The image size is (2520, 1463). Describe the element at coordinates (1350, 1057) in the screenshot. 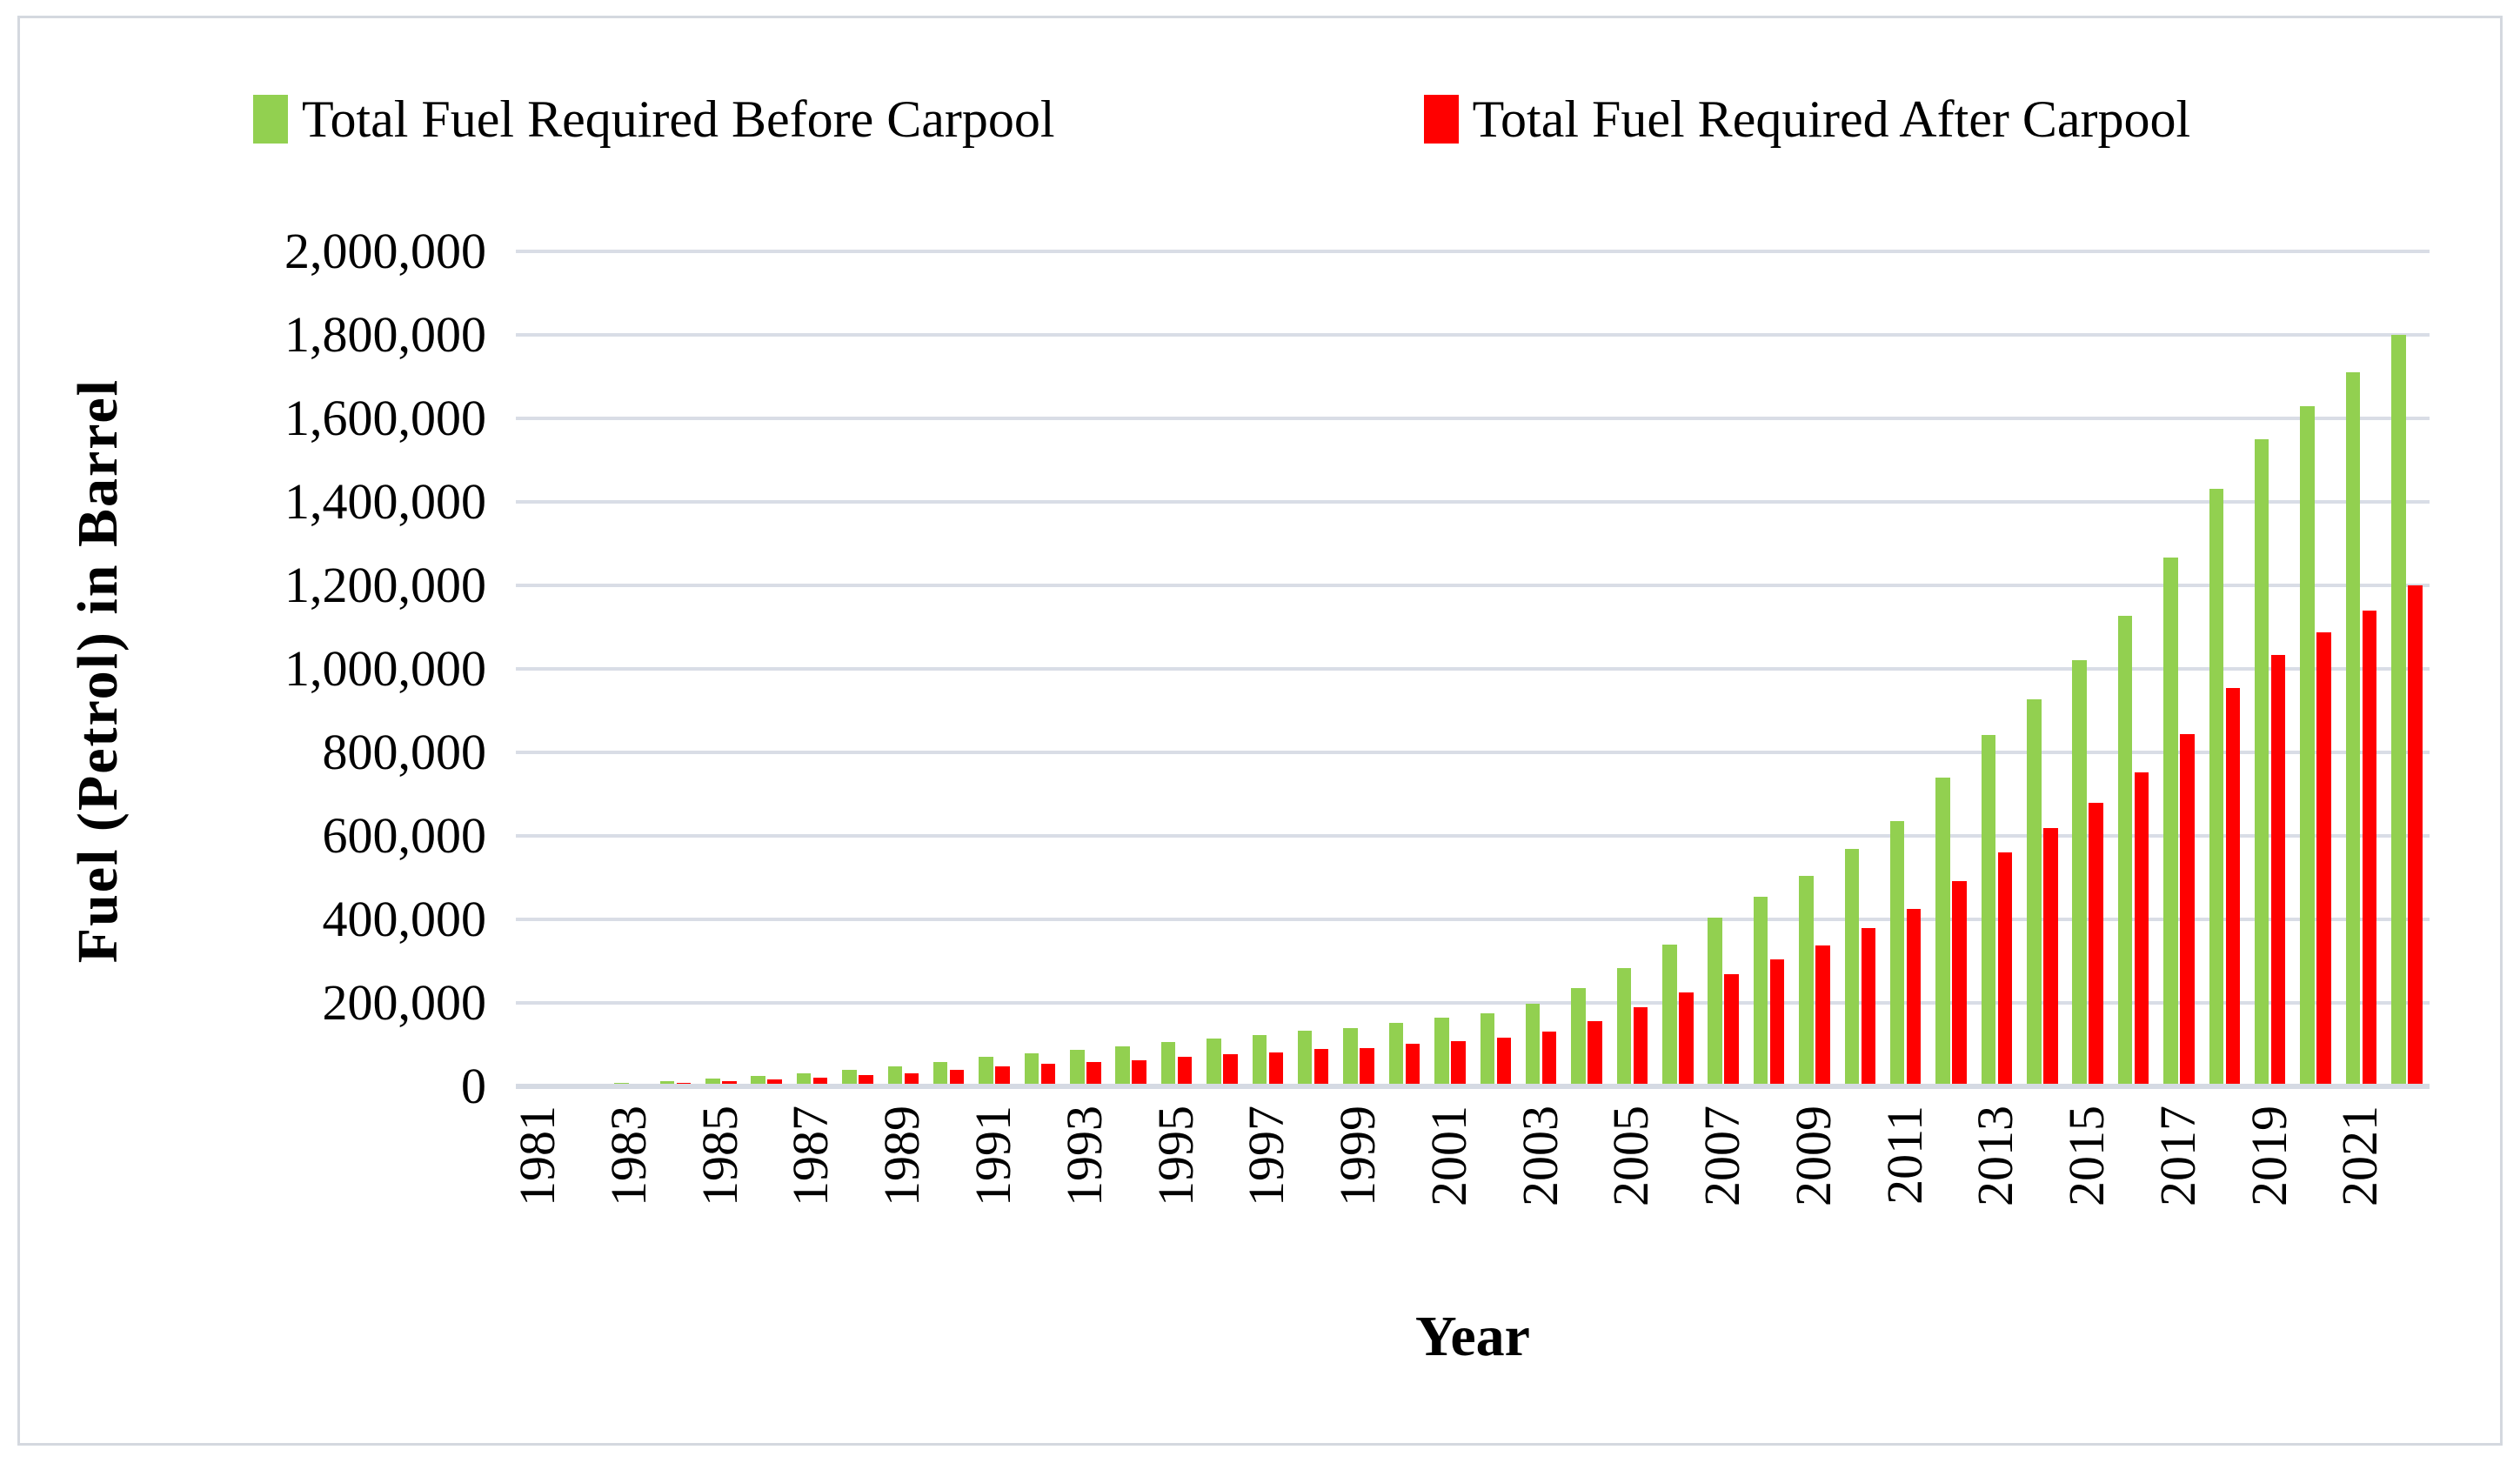

I see `bar-before-1999` at that location.